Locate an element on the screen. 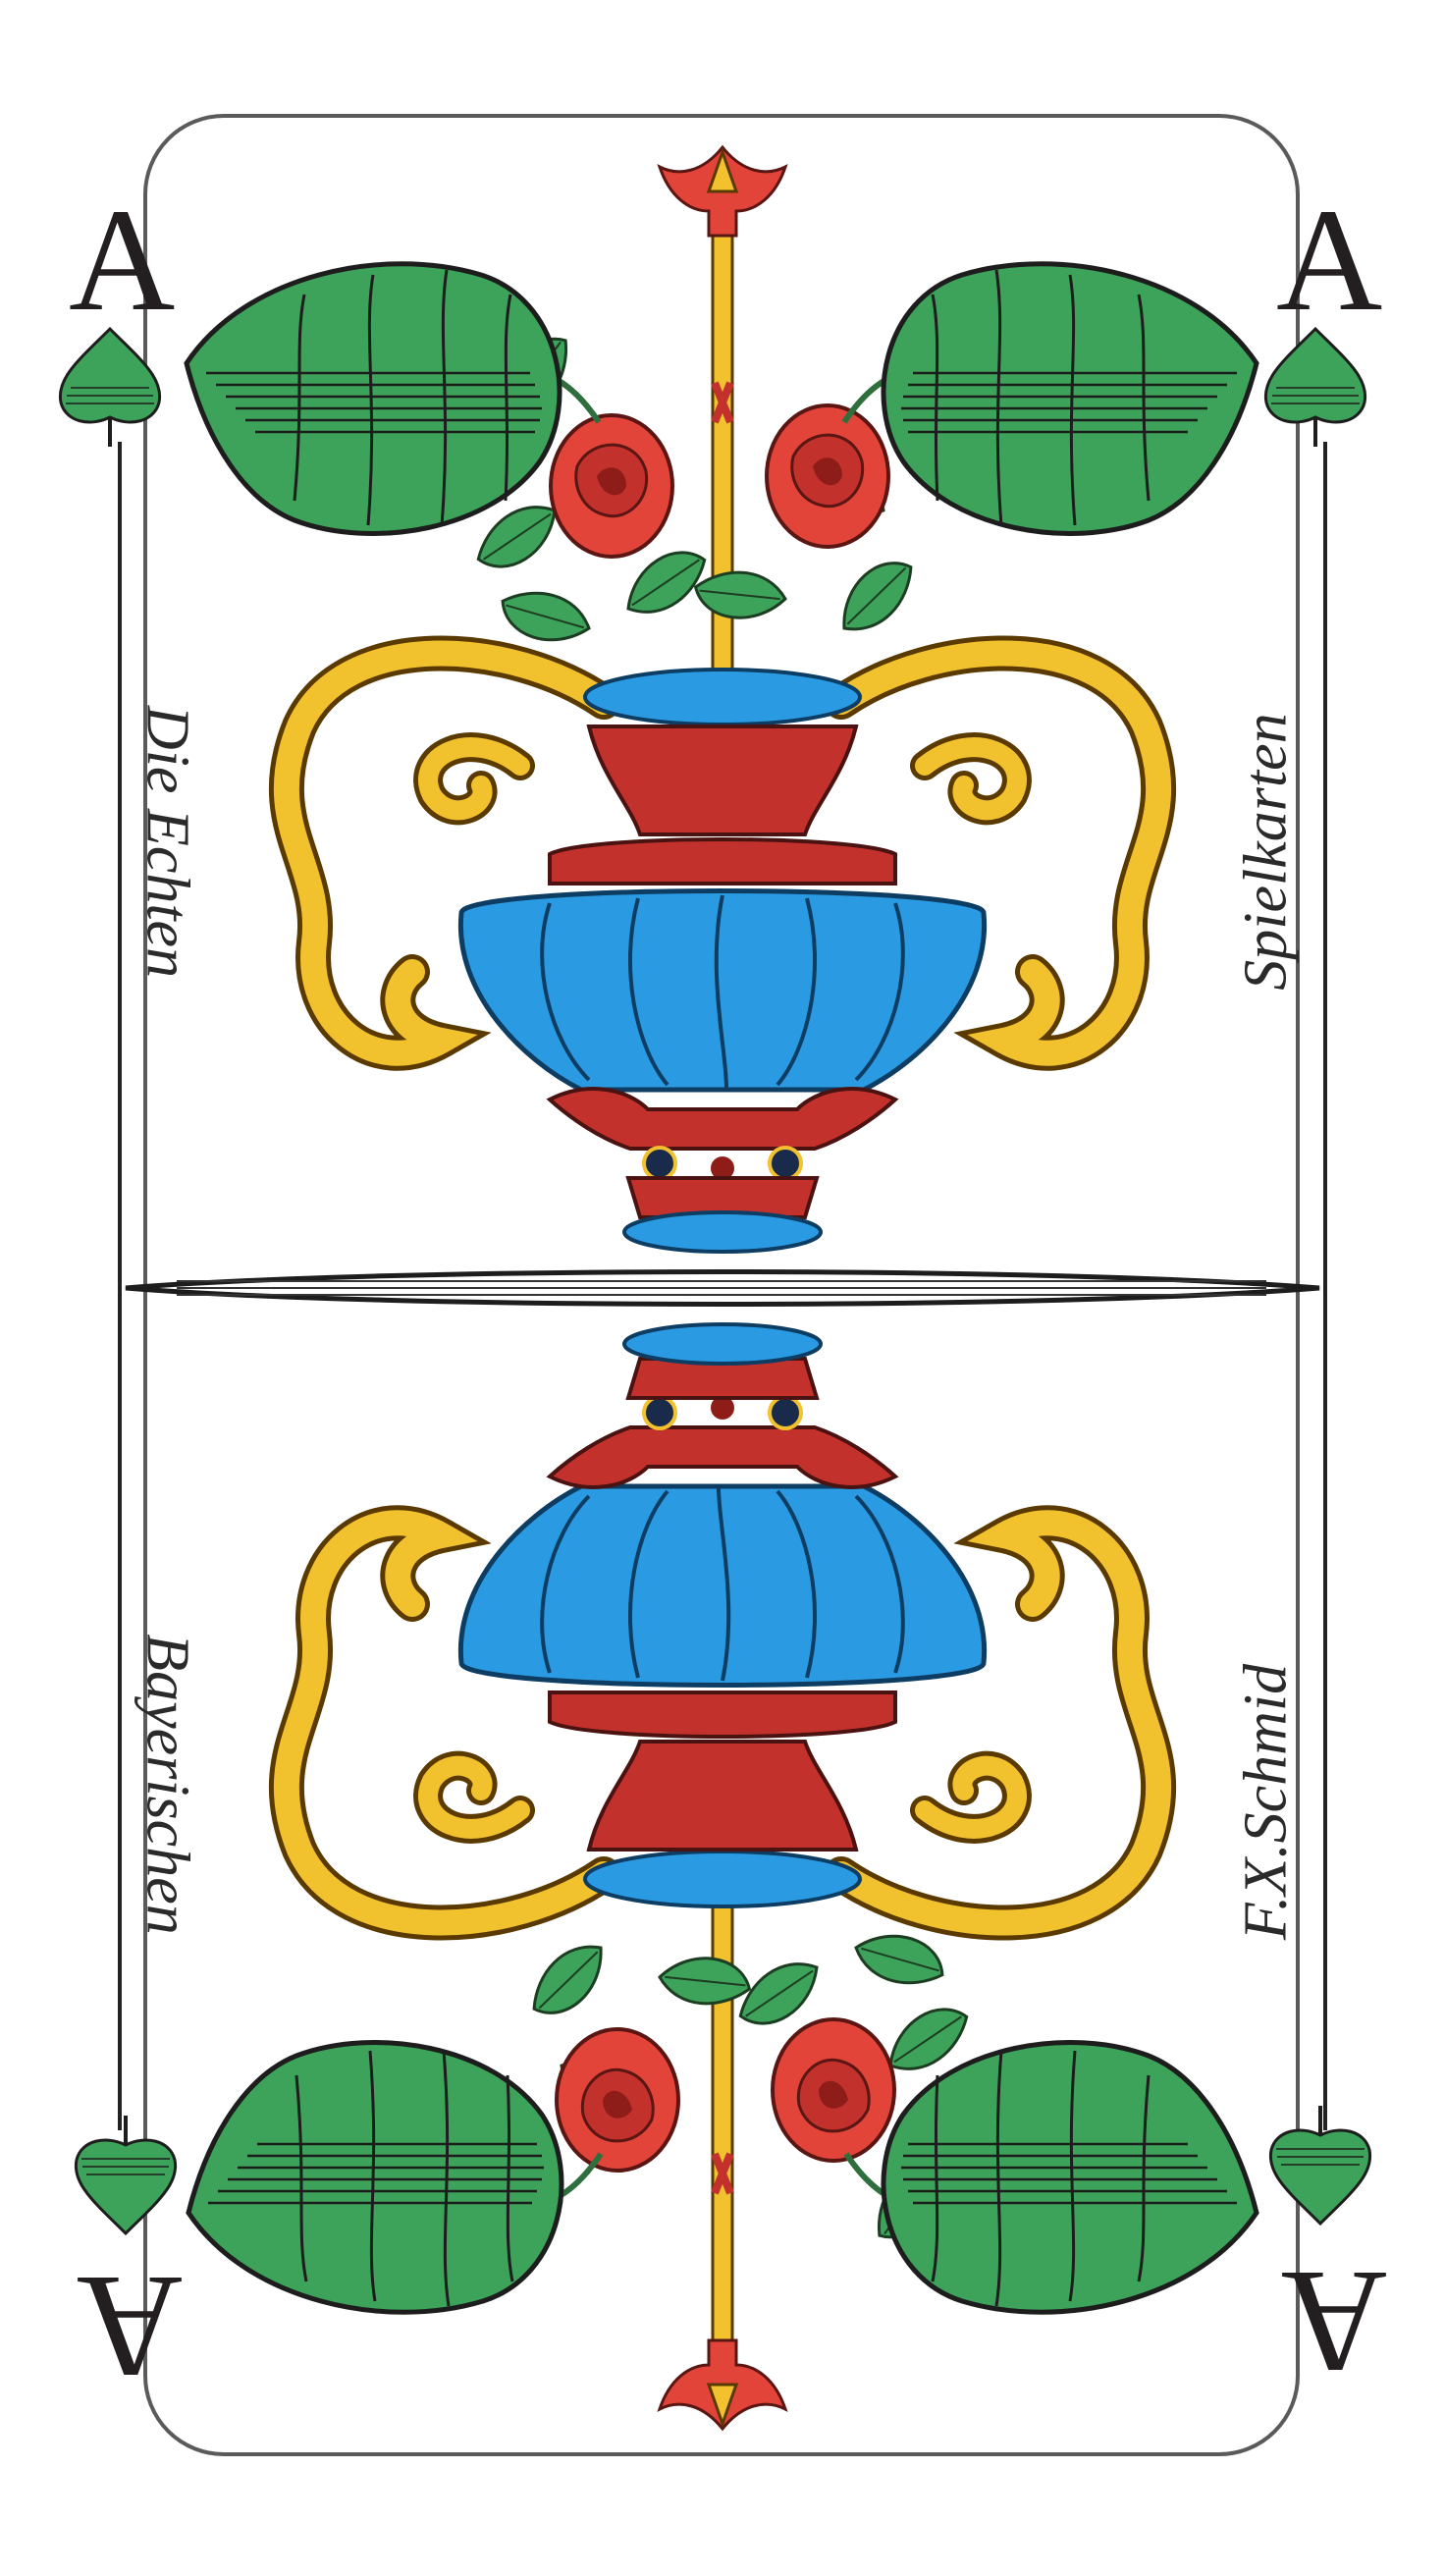 The width and height of the screenshot is (1445, 2576). text-fx-schmid: F.X.Schmid is located at coordinates (1266, 1802).